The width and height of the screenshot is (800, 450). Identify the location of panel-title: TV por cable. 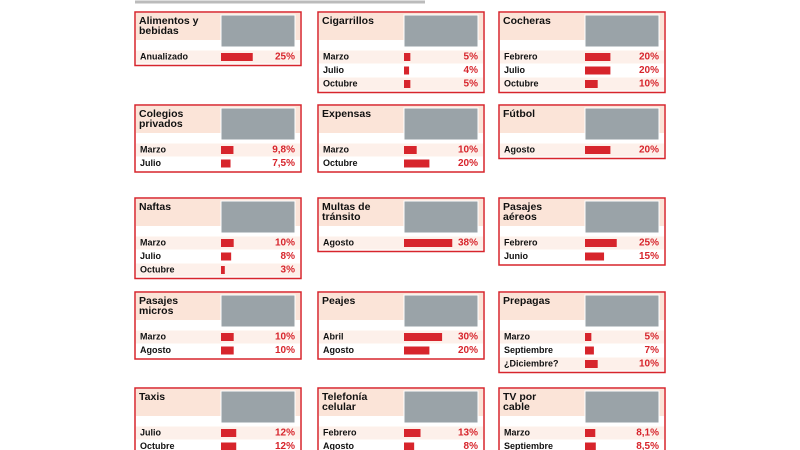
(519, 402).